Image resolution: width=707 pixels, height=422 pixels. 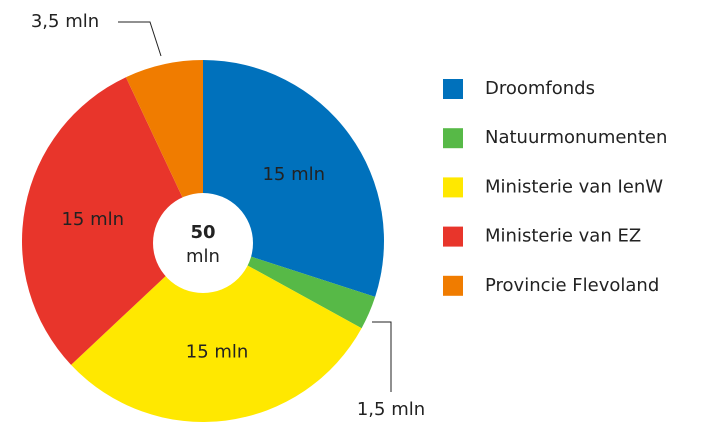 What do you see at coordinates (164, 150) in the screenshot?
I see `pie-slice` at bounding box center [164, 150].